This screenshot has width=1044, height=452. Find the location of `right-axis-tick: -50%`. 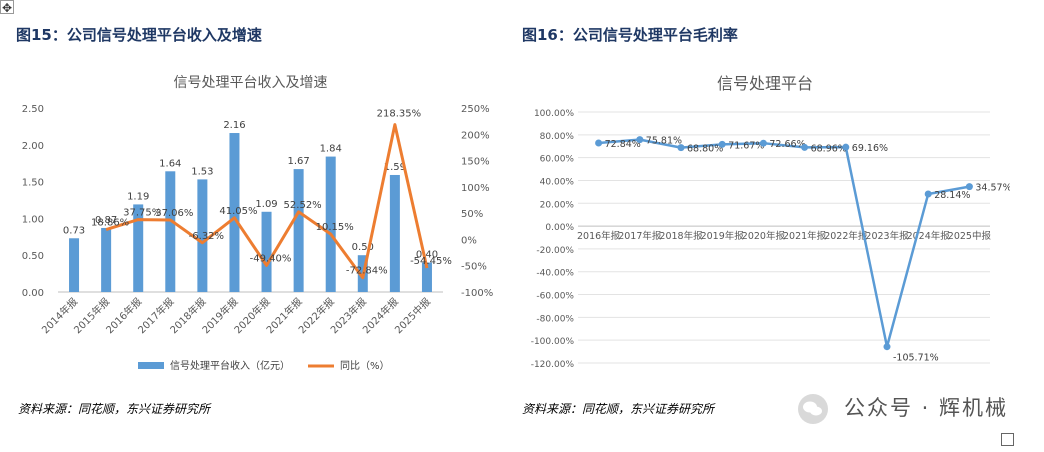

right-axis-tick: -50% is located at coordinates (474, 267).